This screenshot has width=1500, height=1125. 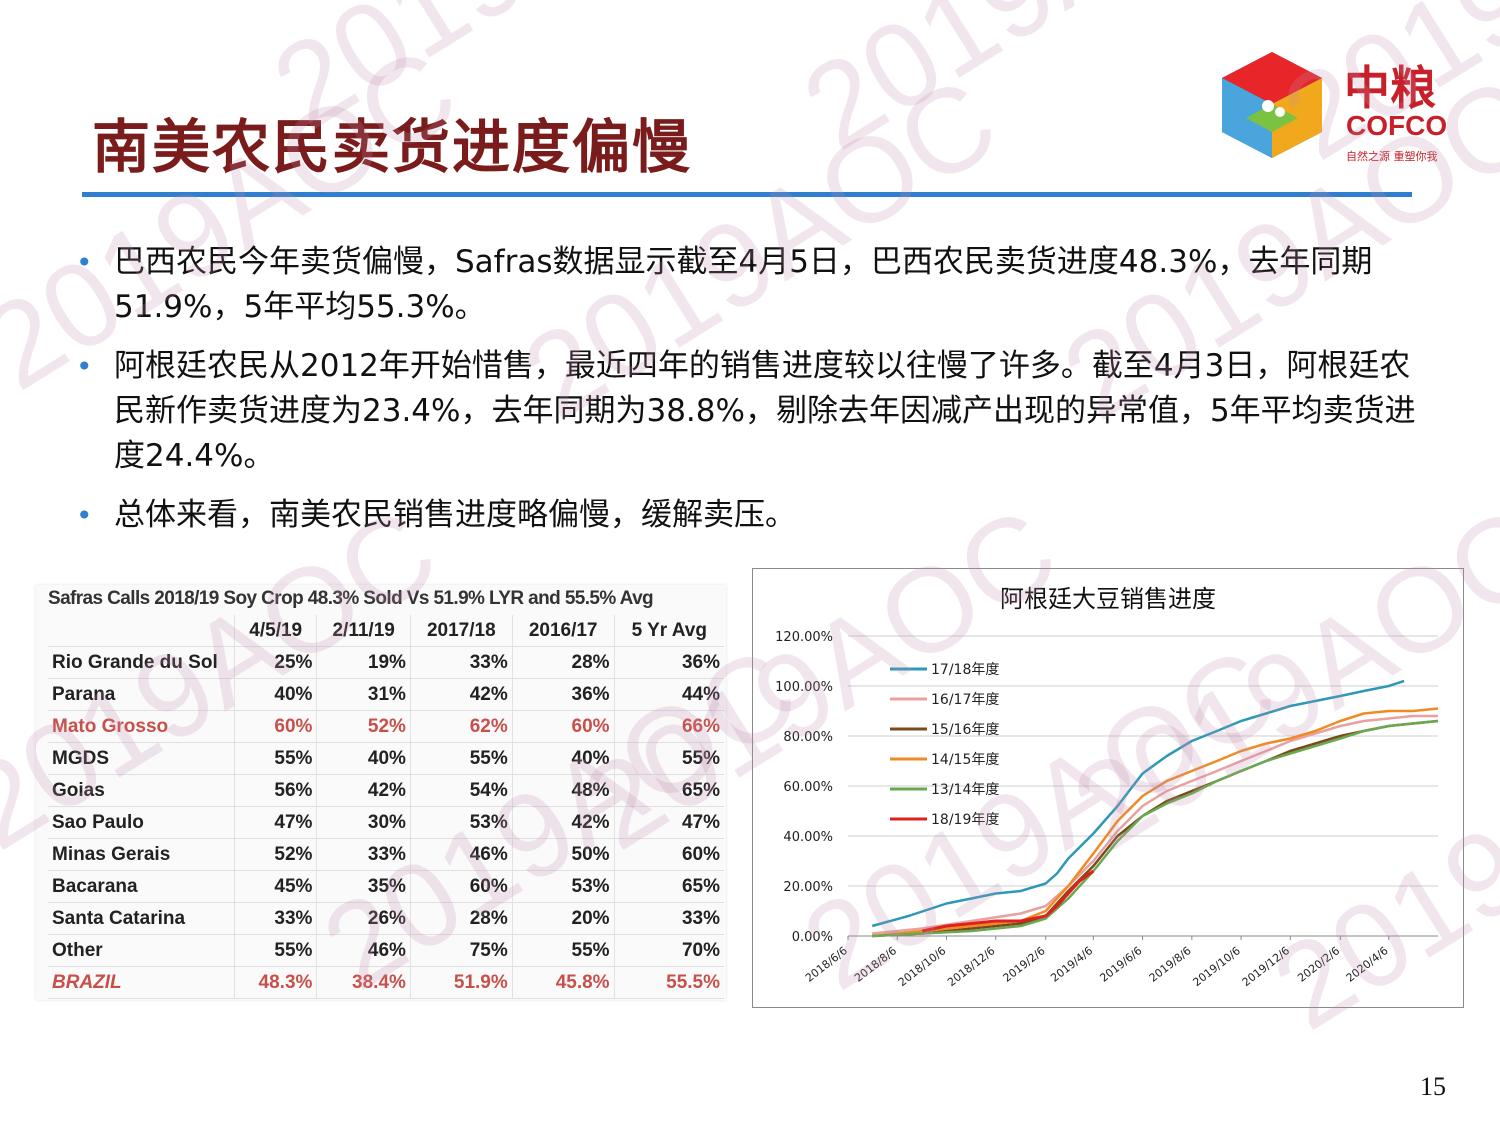 I want to click on table-cell: 45.8%, so click(x=563, y=982).